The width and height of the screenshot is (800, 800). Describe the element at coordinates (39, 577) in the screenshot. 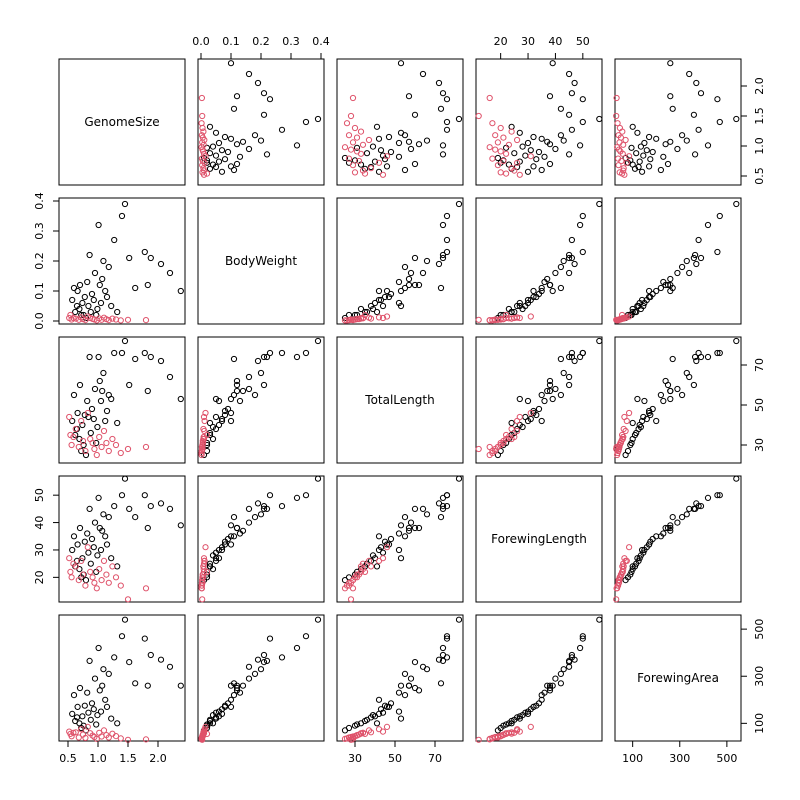

I see `y-tick-label: 20` at that location.